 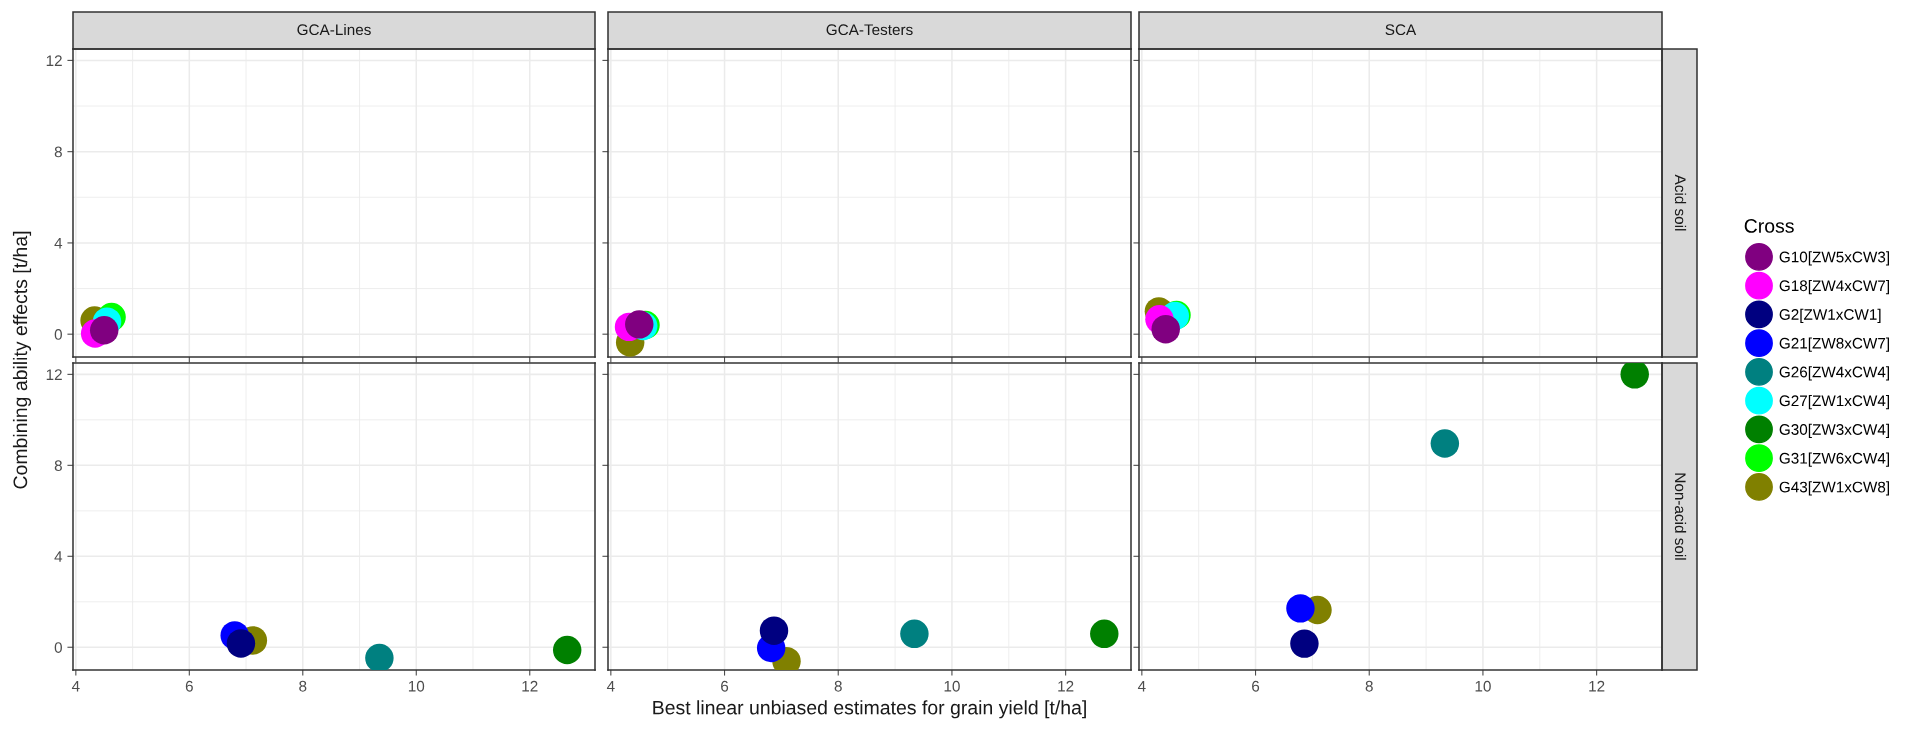 What do you see at coordinates (869, 30) in the screenshot?
I see `chart-title: GCA-Testers` at bounding box center [869, 30].